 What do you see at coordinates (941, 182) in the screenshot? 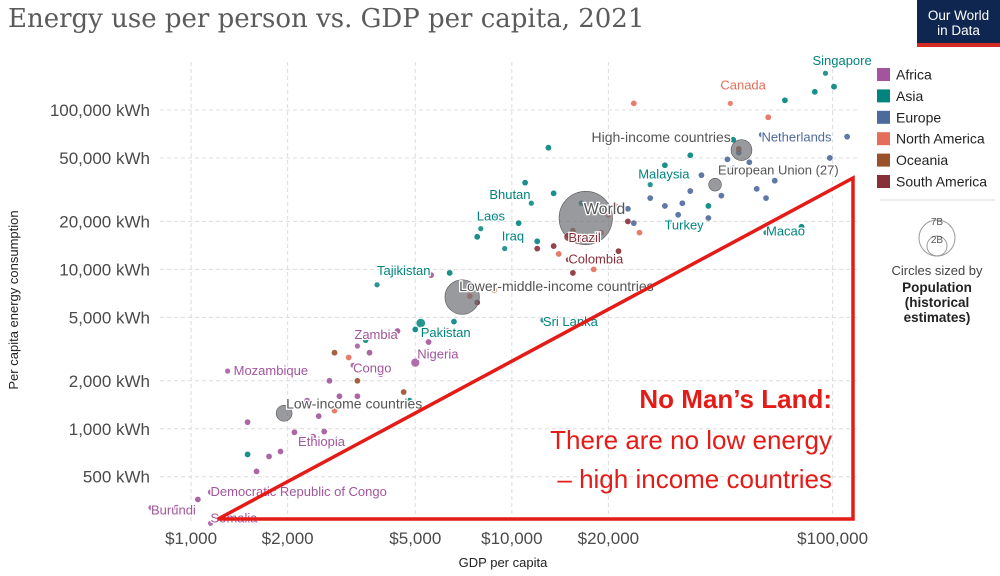
I see `legend-label: South America` at bounding box center [941, 182].